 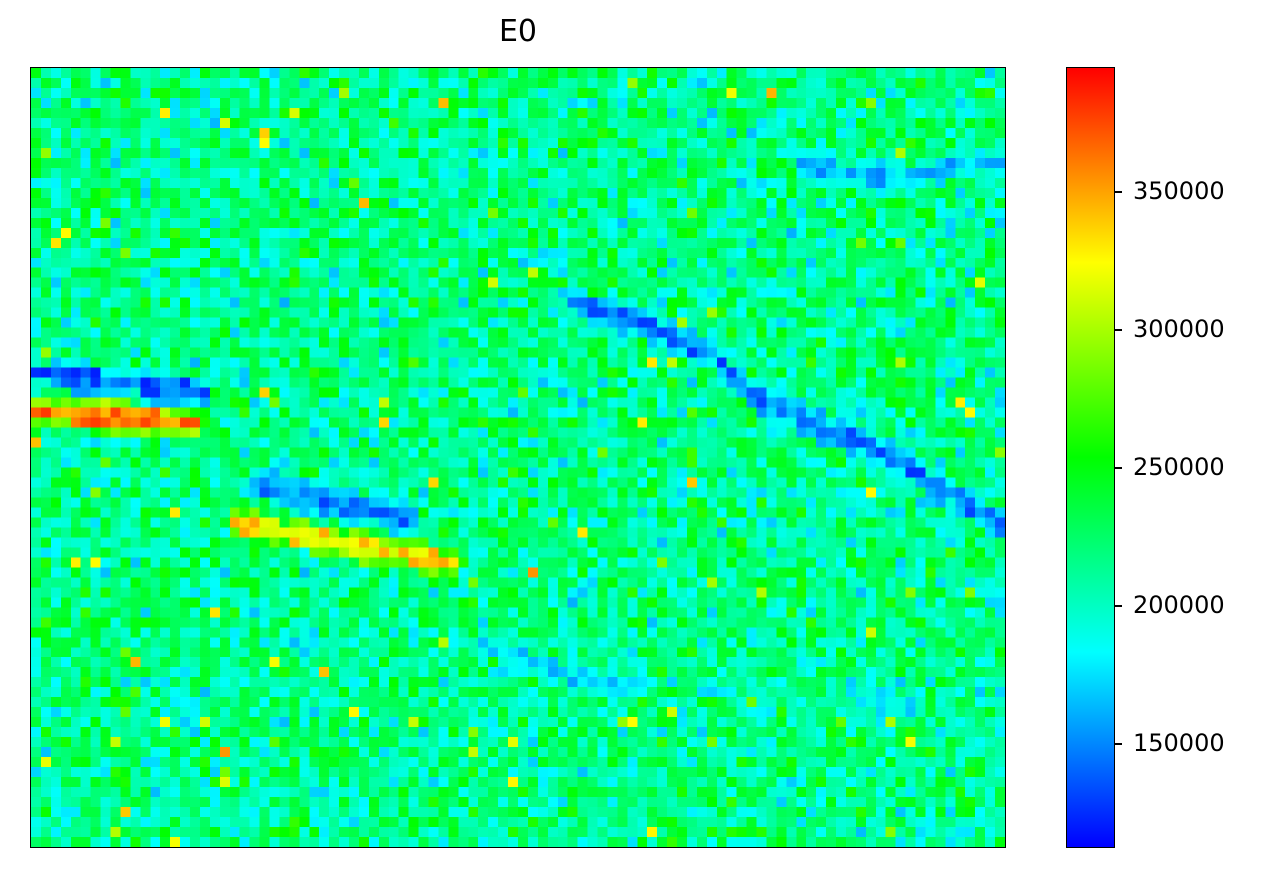 I want to click on colorbar-tick-label: 300000, so click(x=1179, y=329).